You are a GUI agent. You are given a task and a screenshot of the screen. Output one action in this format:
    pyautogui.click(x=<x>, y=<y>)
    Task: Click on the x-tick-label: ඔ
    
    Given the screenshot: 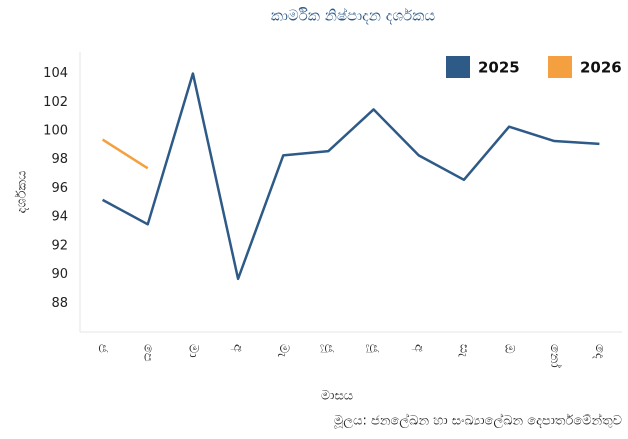 What is the action you would take?
    pyautogui.click(x=509, y=349)
    